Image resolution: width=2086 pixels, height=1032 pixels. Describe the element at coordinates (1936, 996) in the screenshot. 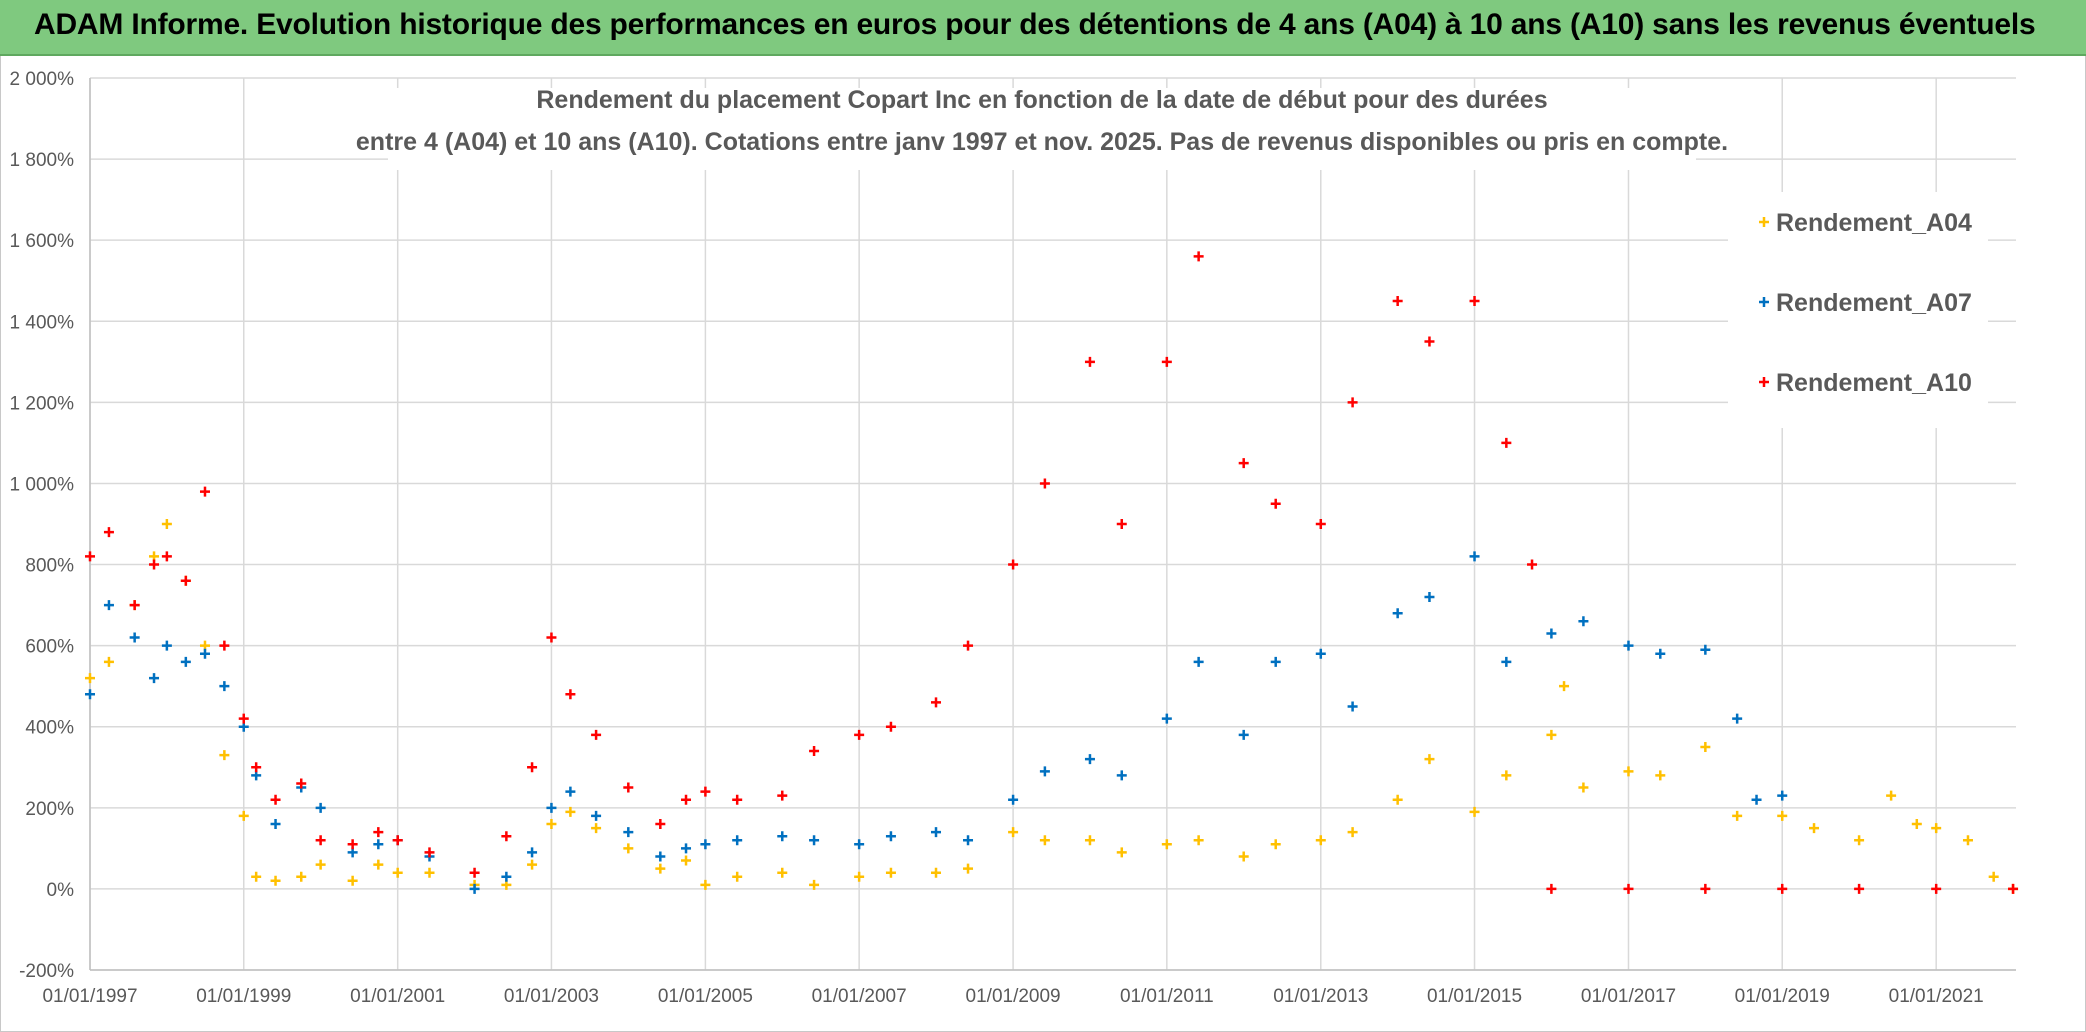

I see `x-tick-label: 01/01/2021` at that location.